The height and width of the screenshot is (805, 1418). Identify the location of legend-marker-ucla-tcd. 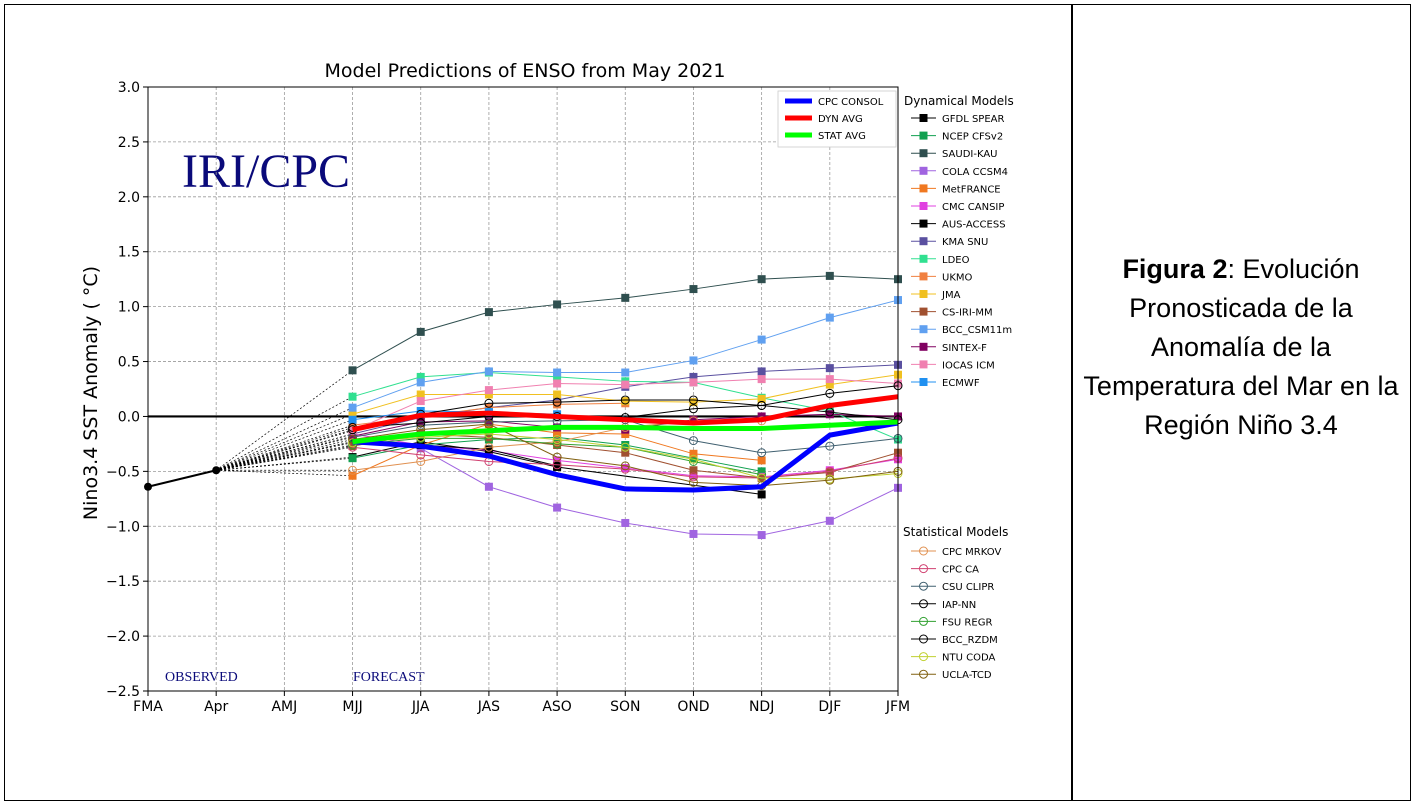
(923, 674).